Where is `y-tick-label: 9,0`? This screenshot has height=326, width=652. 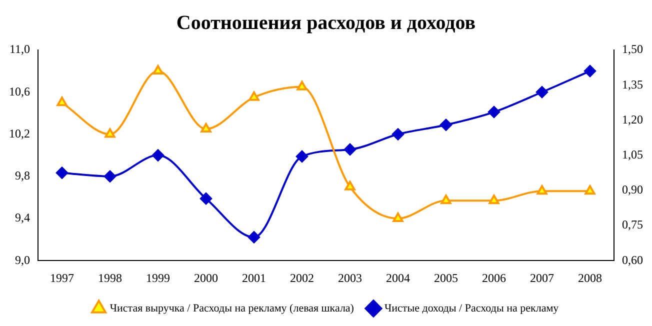 y-tick-label: 9,0 is located at coordinates (22, 259).